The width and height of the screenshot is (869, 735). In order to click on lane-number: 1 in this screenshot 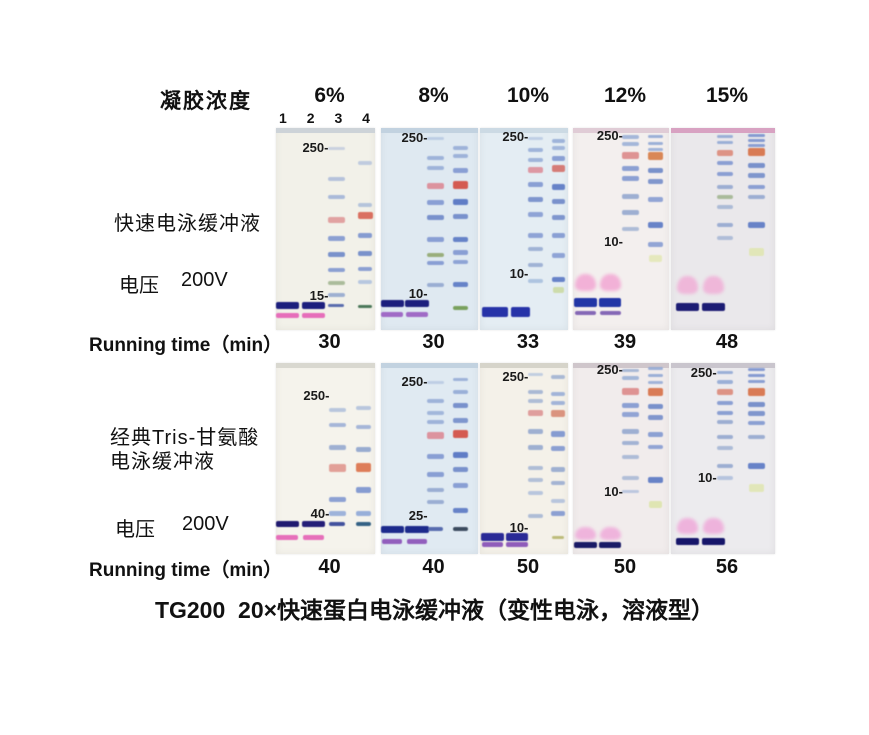, I will do `click(283, 118)`.